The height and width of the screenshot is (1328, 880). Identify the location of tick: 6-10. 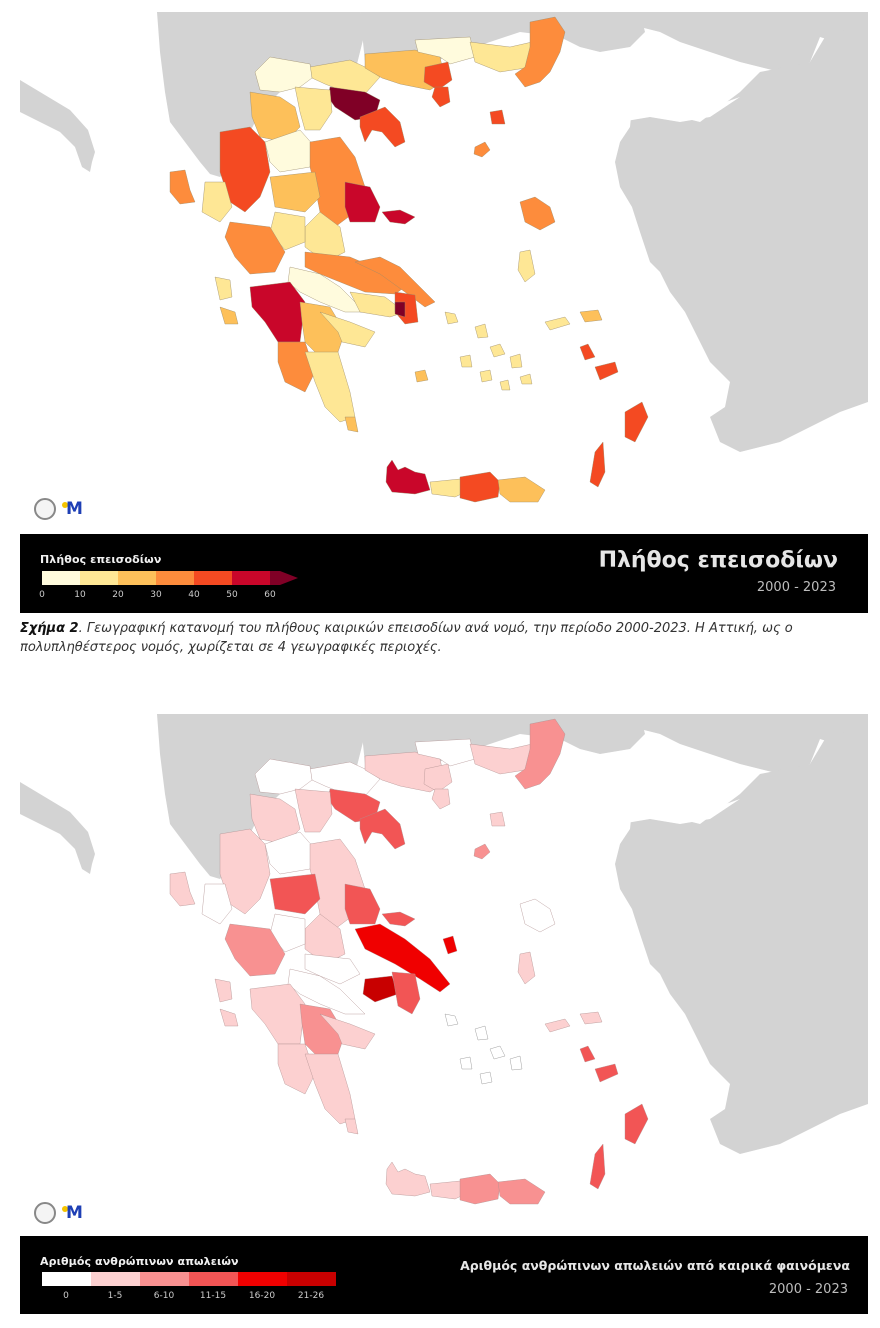
(164, 1296).